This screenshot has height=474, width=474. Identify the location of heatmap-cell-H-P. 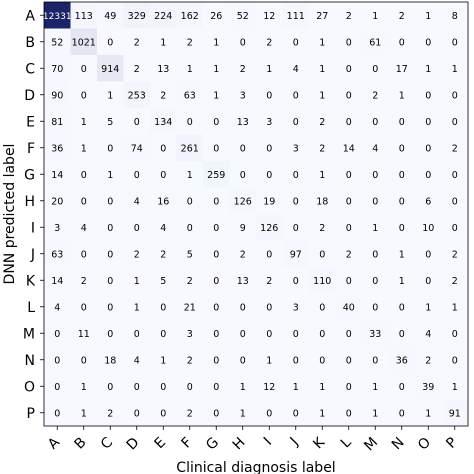
(455, 201).